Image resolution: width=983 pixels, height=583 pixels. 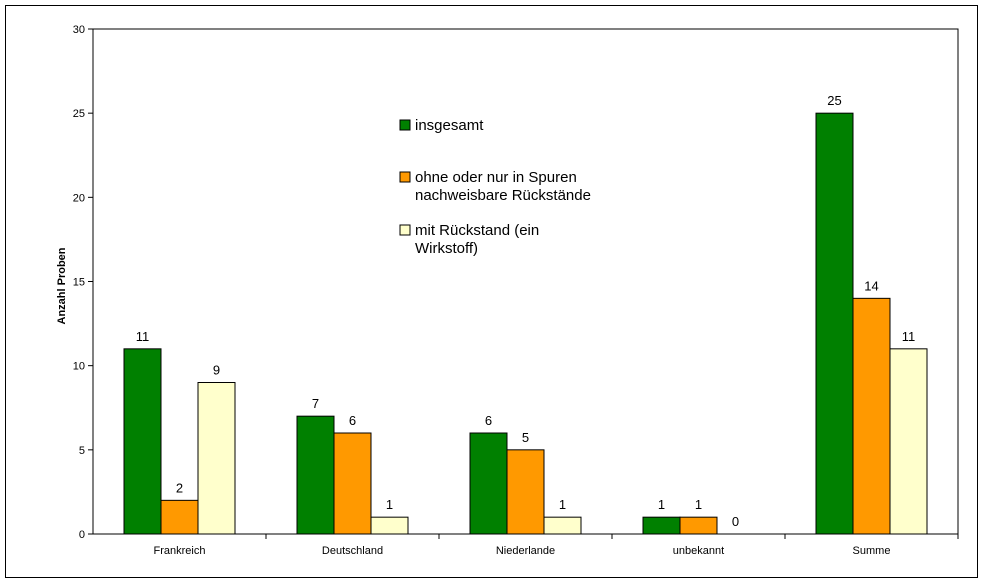 I want to click on legend-label: mit Rückstand (ein, so click(x=477, y=230).